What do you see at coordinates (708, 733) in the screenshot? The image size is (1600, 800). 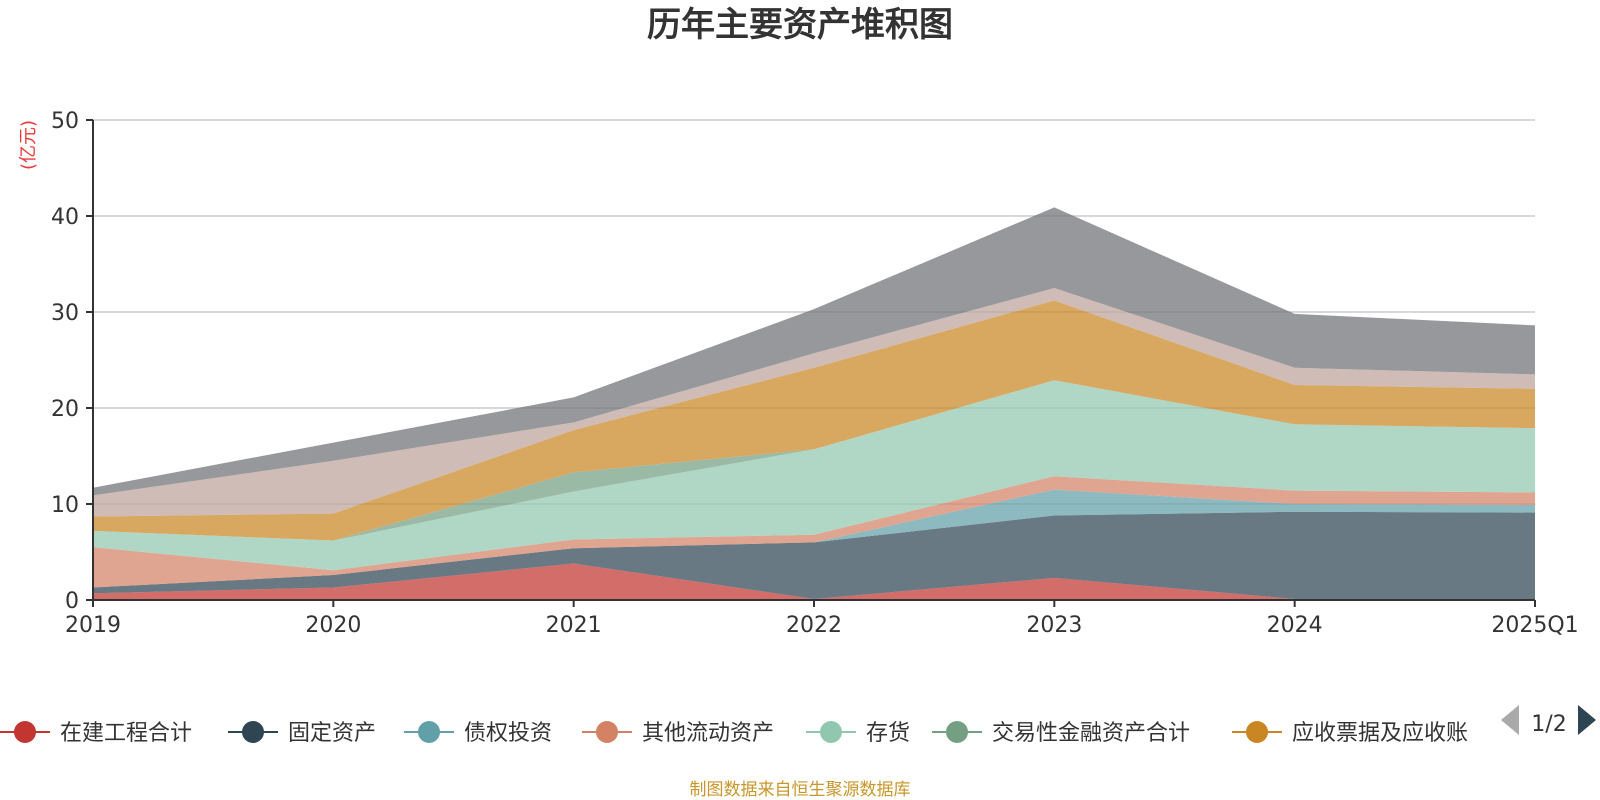 I see `legend-label: 其他流动资产` at bounding box center [708, 733].